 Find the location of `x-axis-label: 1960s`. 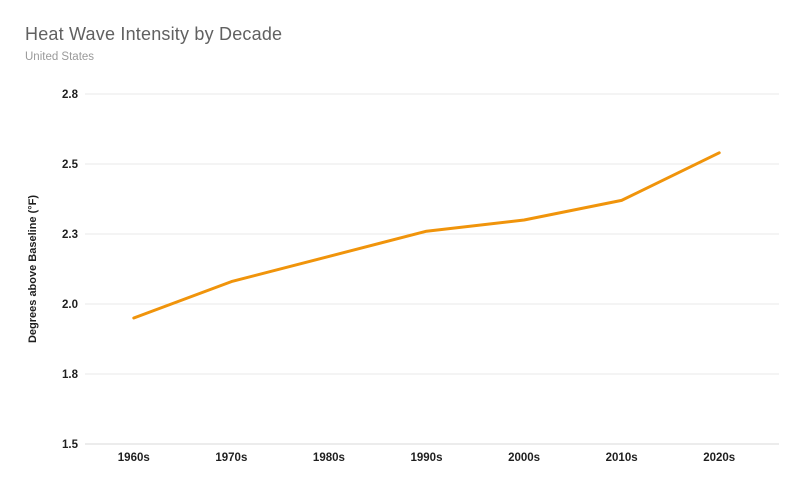

x-axis-label: 1960s is located at coordinates (134, 458).